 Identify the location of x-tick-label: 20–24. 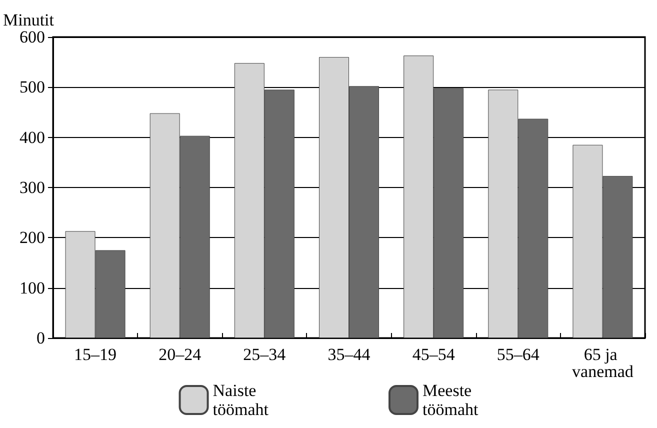
(180, 354).